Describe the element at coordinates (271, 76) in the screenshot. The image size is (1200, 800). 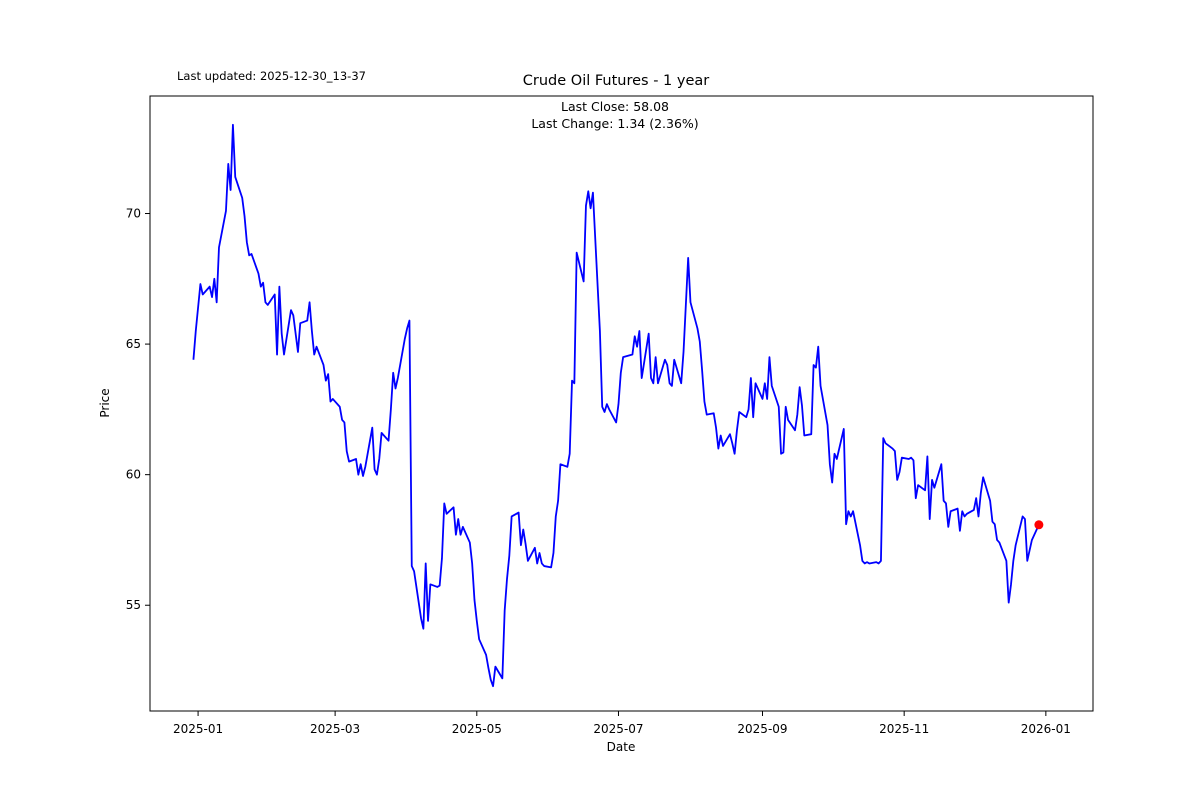
I see `last-updated-annotation: Last updated: 2025-12-30_13-37` at that location.